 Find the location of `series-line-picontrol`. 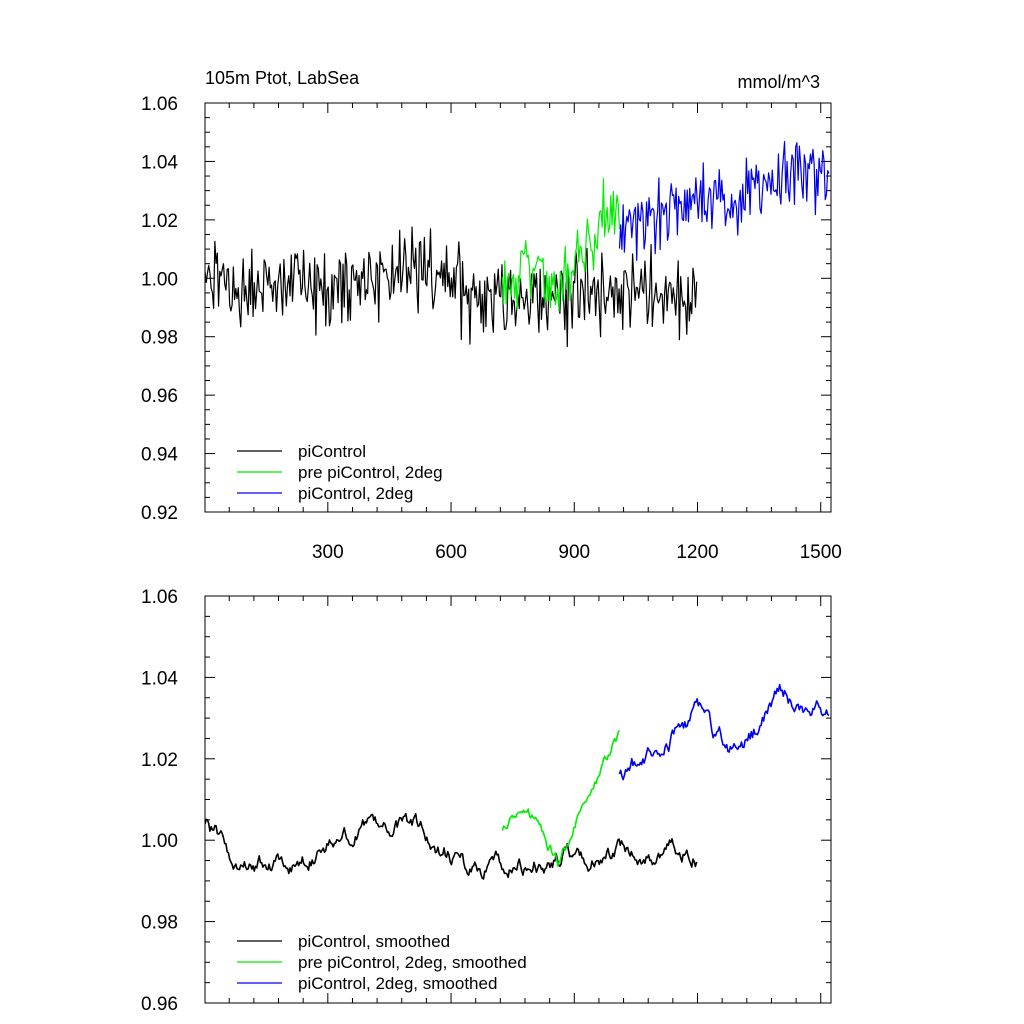

series-line-picontrol is located at coordinates (451, 287).